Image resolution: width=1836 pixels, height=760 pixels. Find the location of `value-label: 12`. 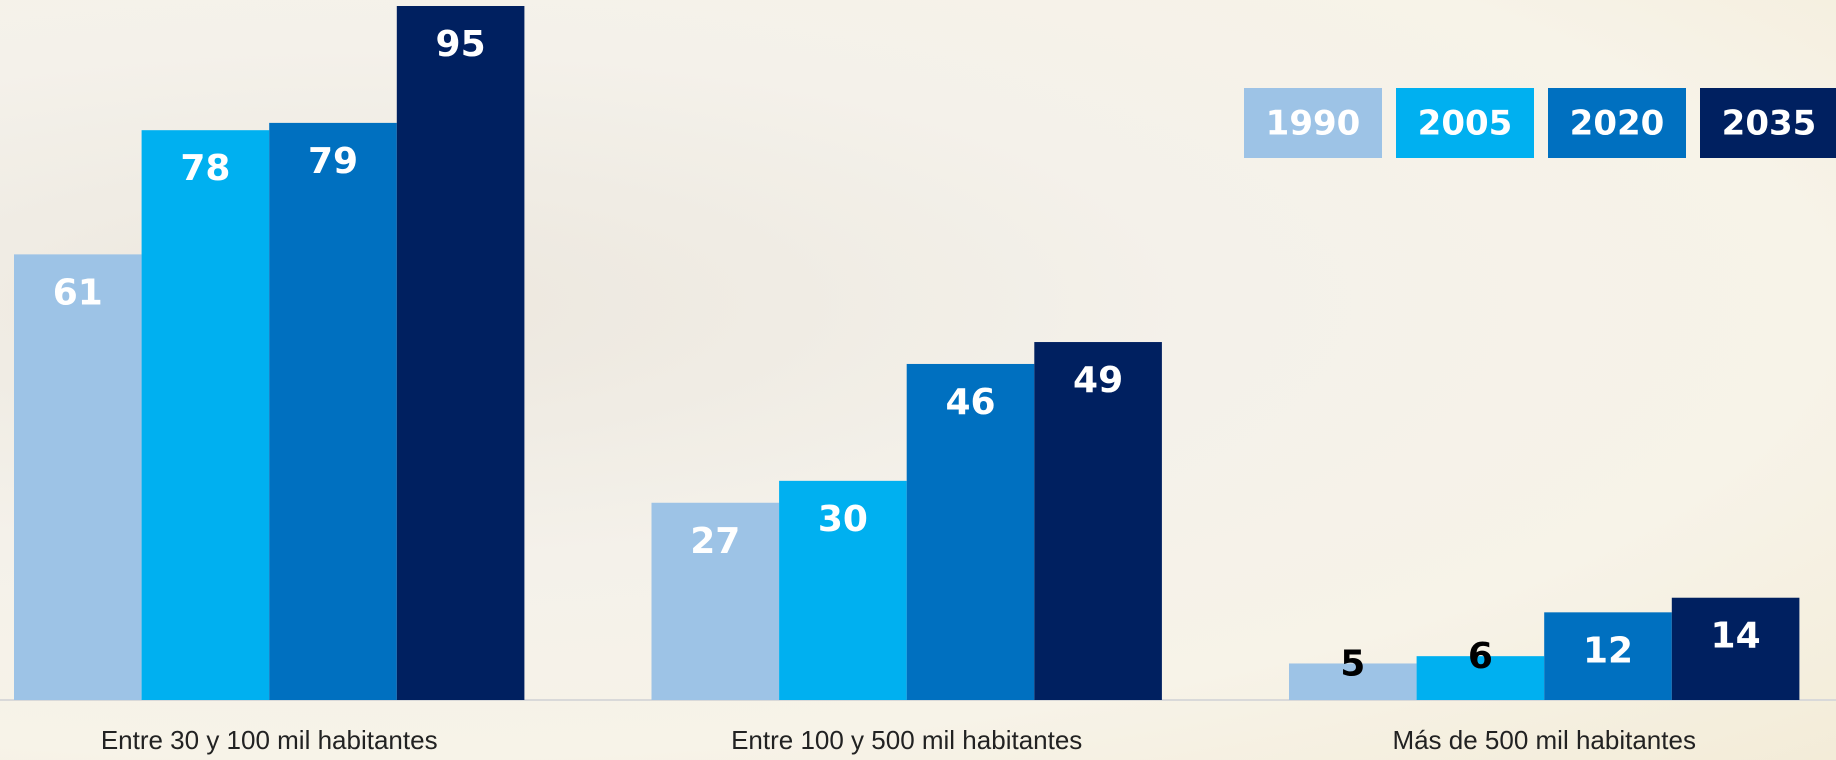

value-label: 12 is located at coordinates (1608, 650).